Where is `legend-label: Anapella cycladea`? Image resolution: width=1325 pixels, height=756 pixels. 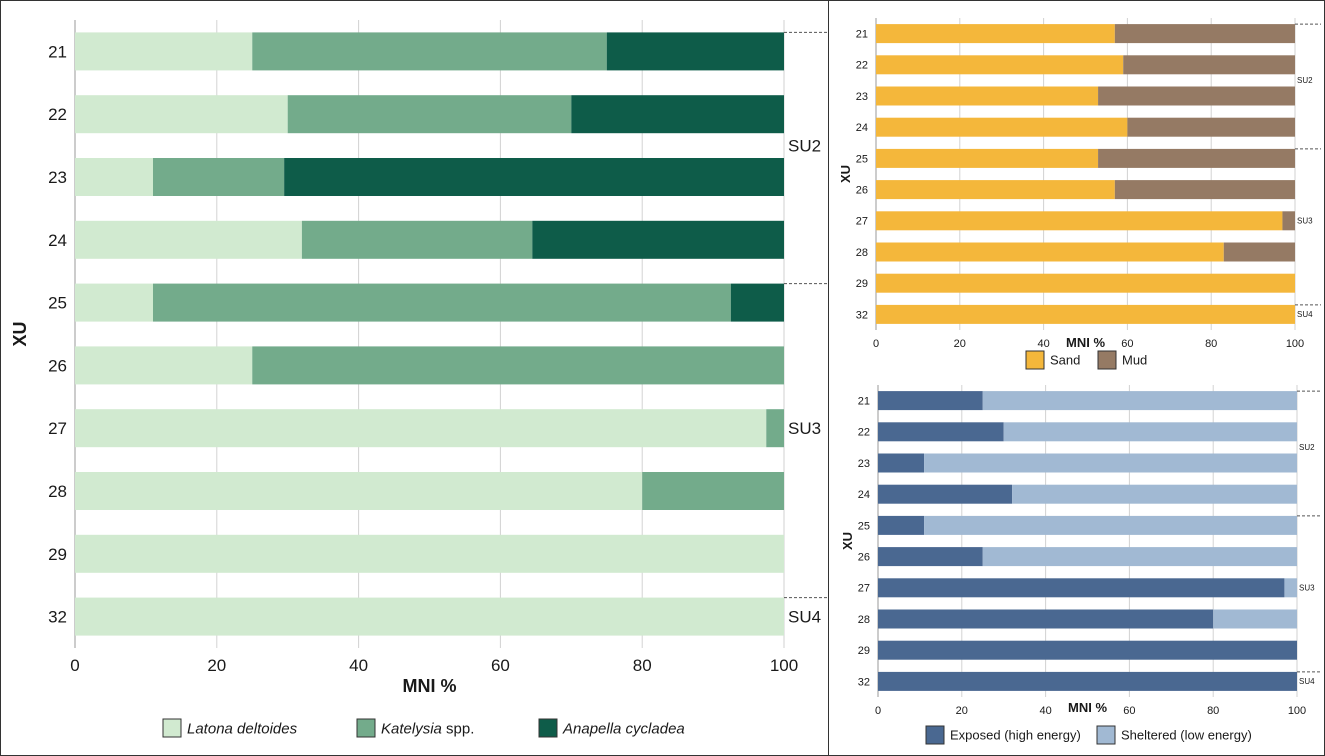 legend-label: Anapella cycladea is located at coordinates (623, 728).